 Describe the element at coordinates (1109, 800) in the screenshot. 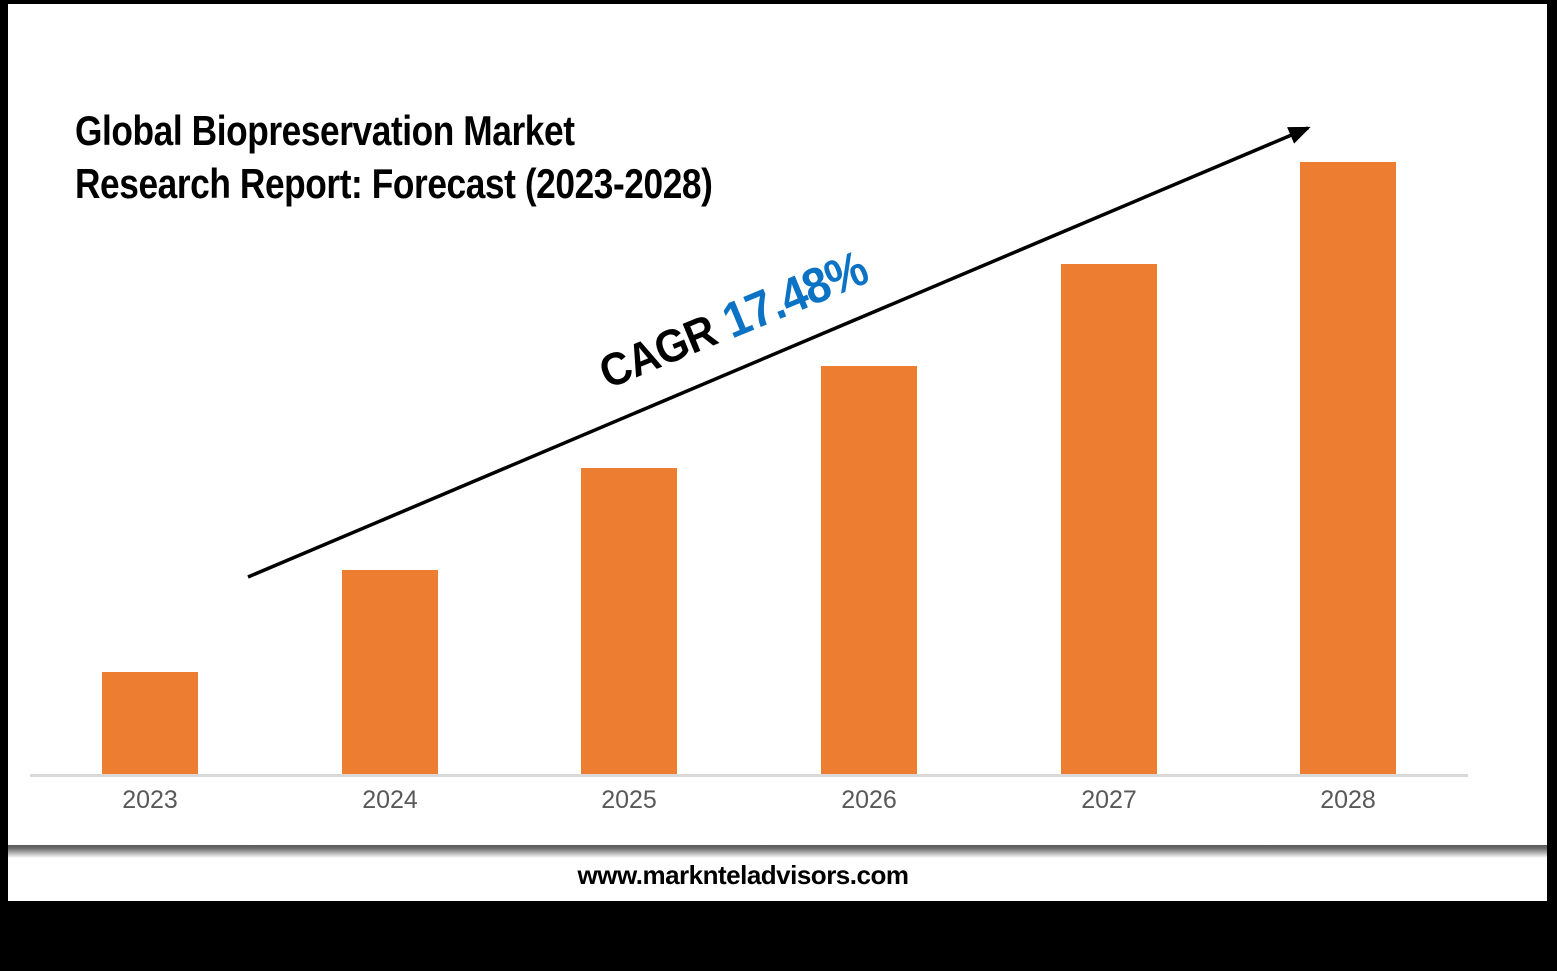

I see `x-axis-label-2027: 2027` at that location.